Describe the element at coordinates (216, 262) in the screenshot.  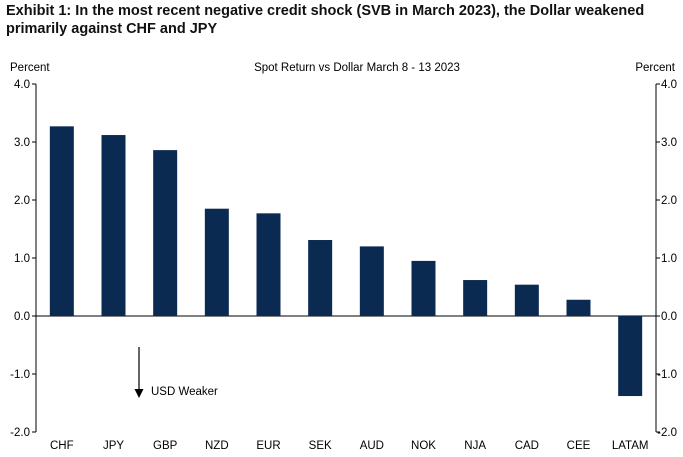
I see `bar-nzd` at that location.